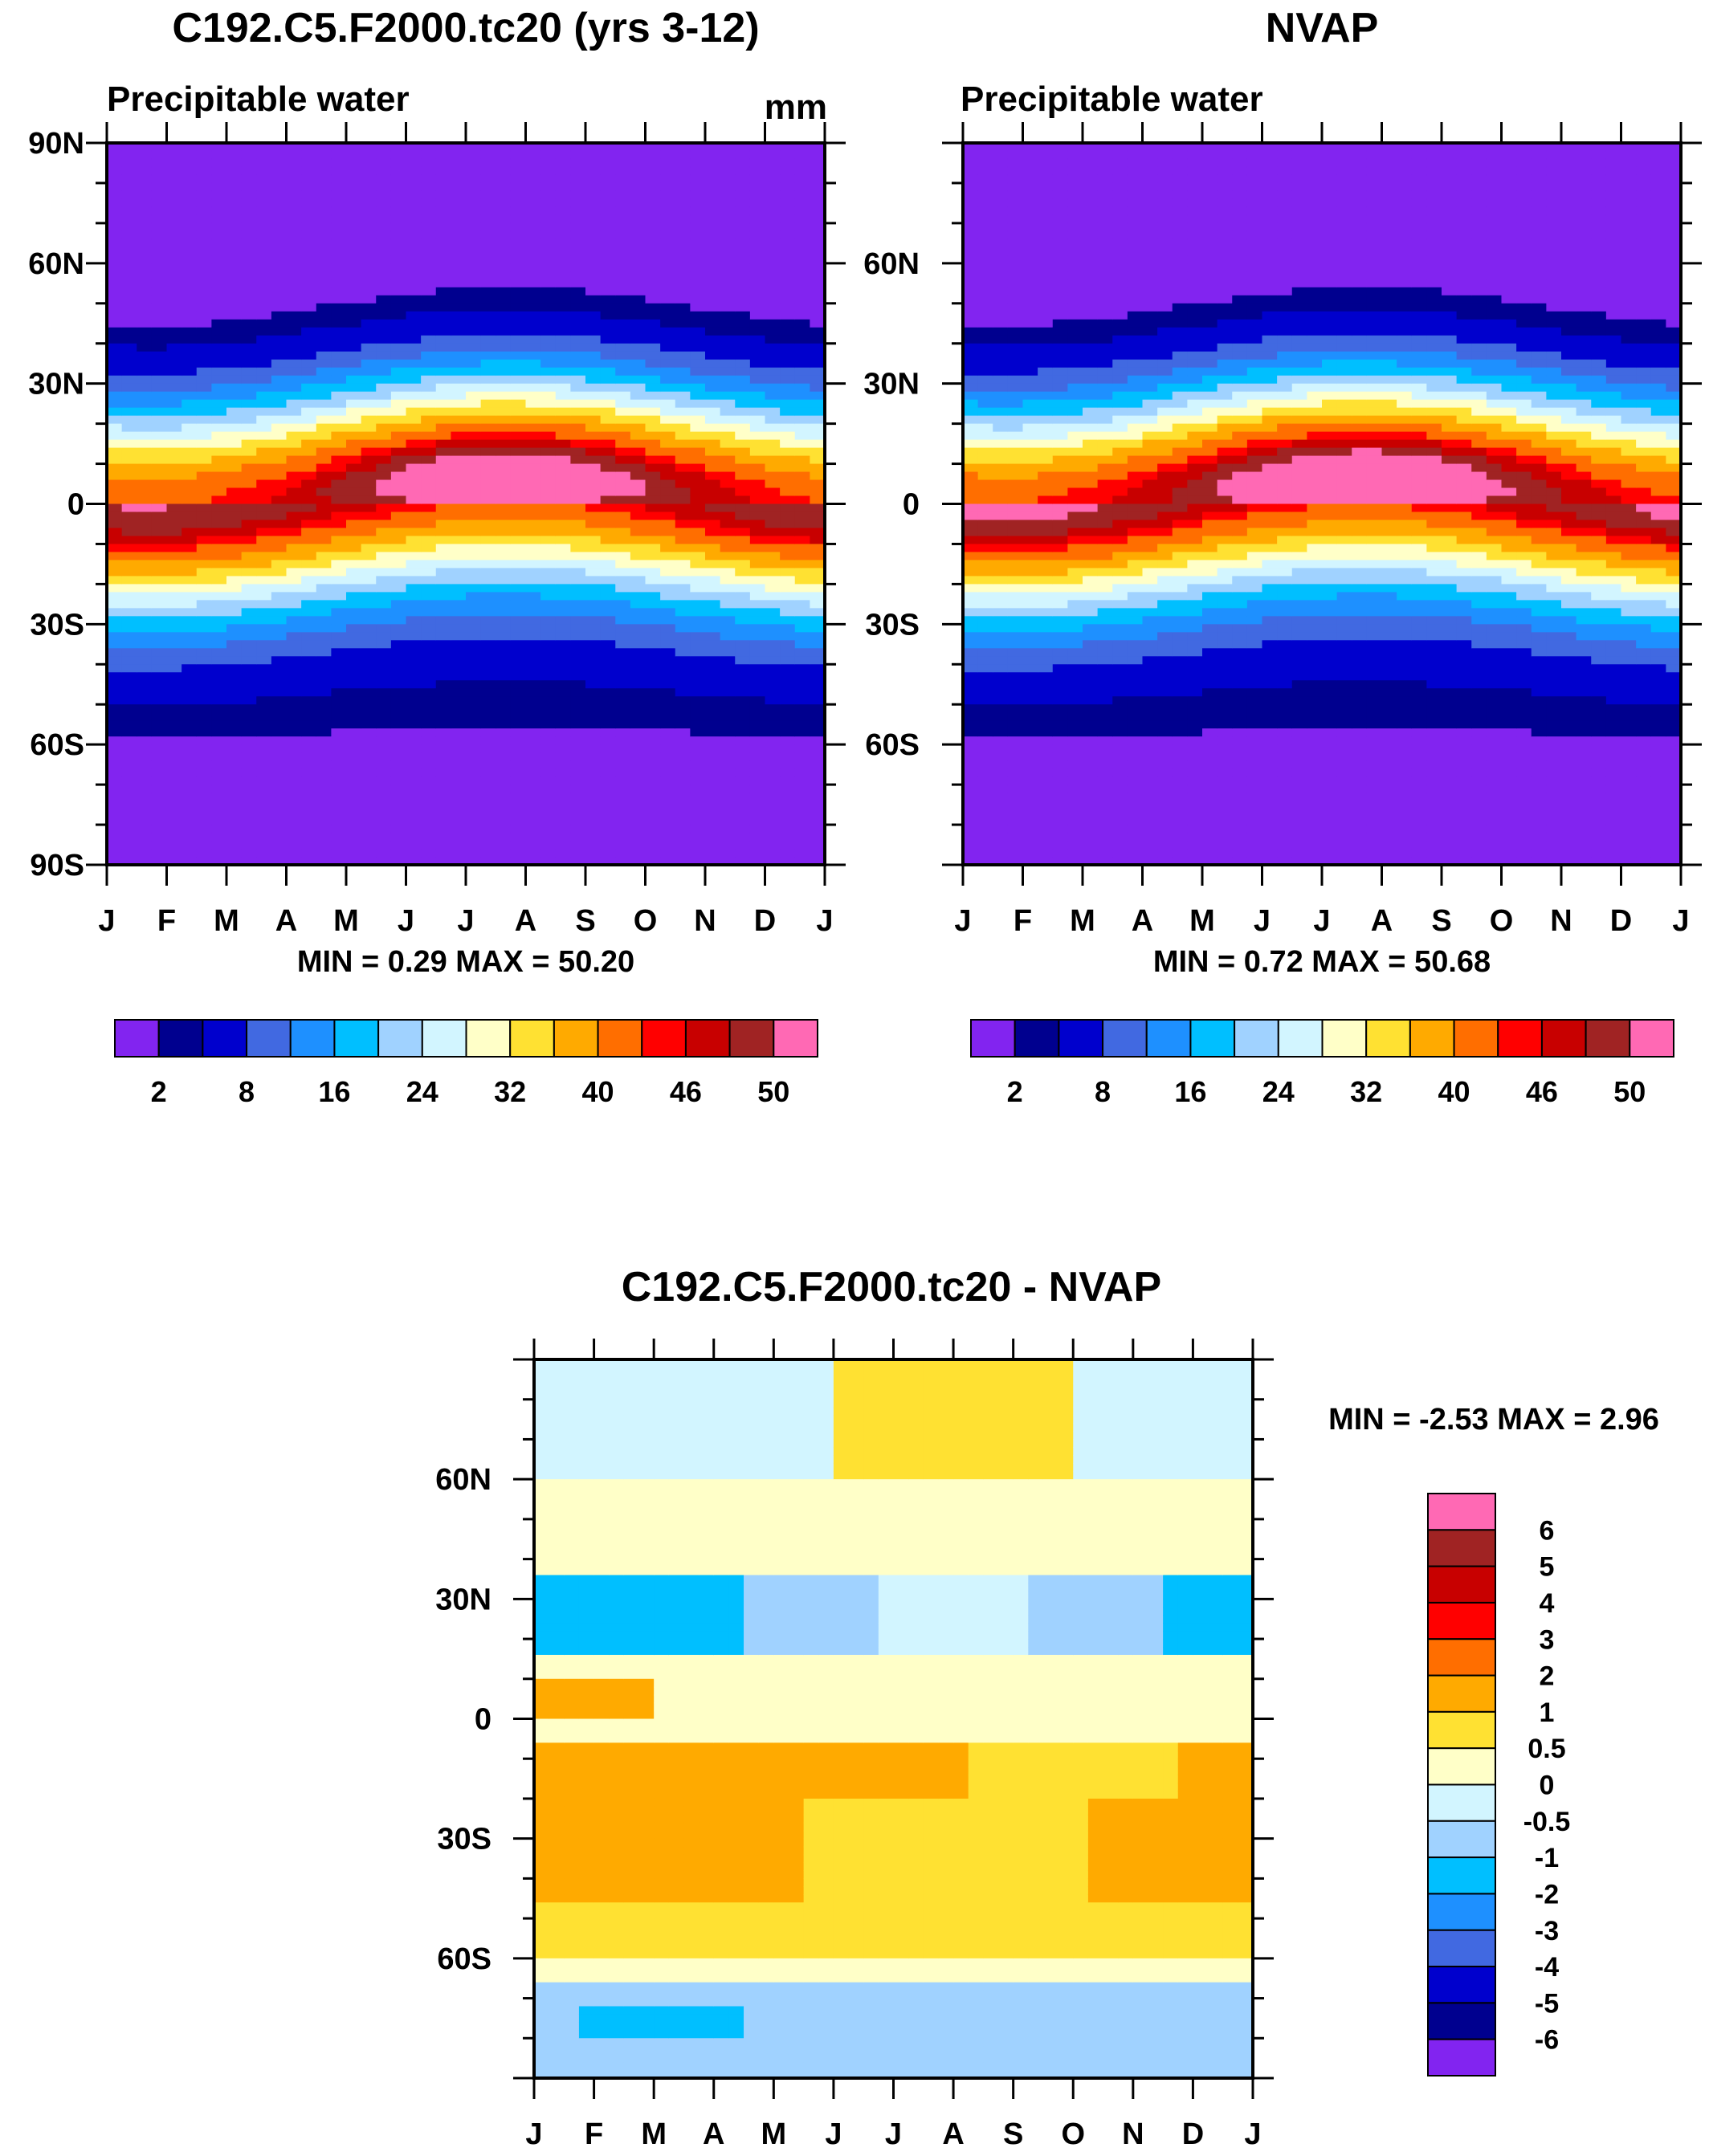 This screenshot has width=1709, height=2156. What do you see at coordinates (400, 1039) in the screenshot?
I see `colorbar-box` at bounding box center [400, 1039].